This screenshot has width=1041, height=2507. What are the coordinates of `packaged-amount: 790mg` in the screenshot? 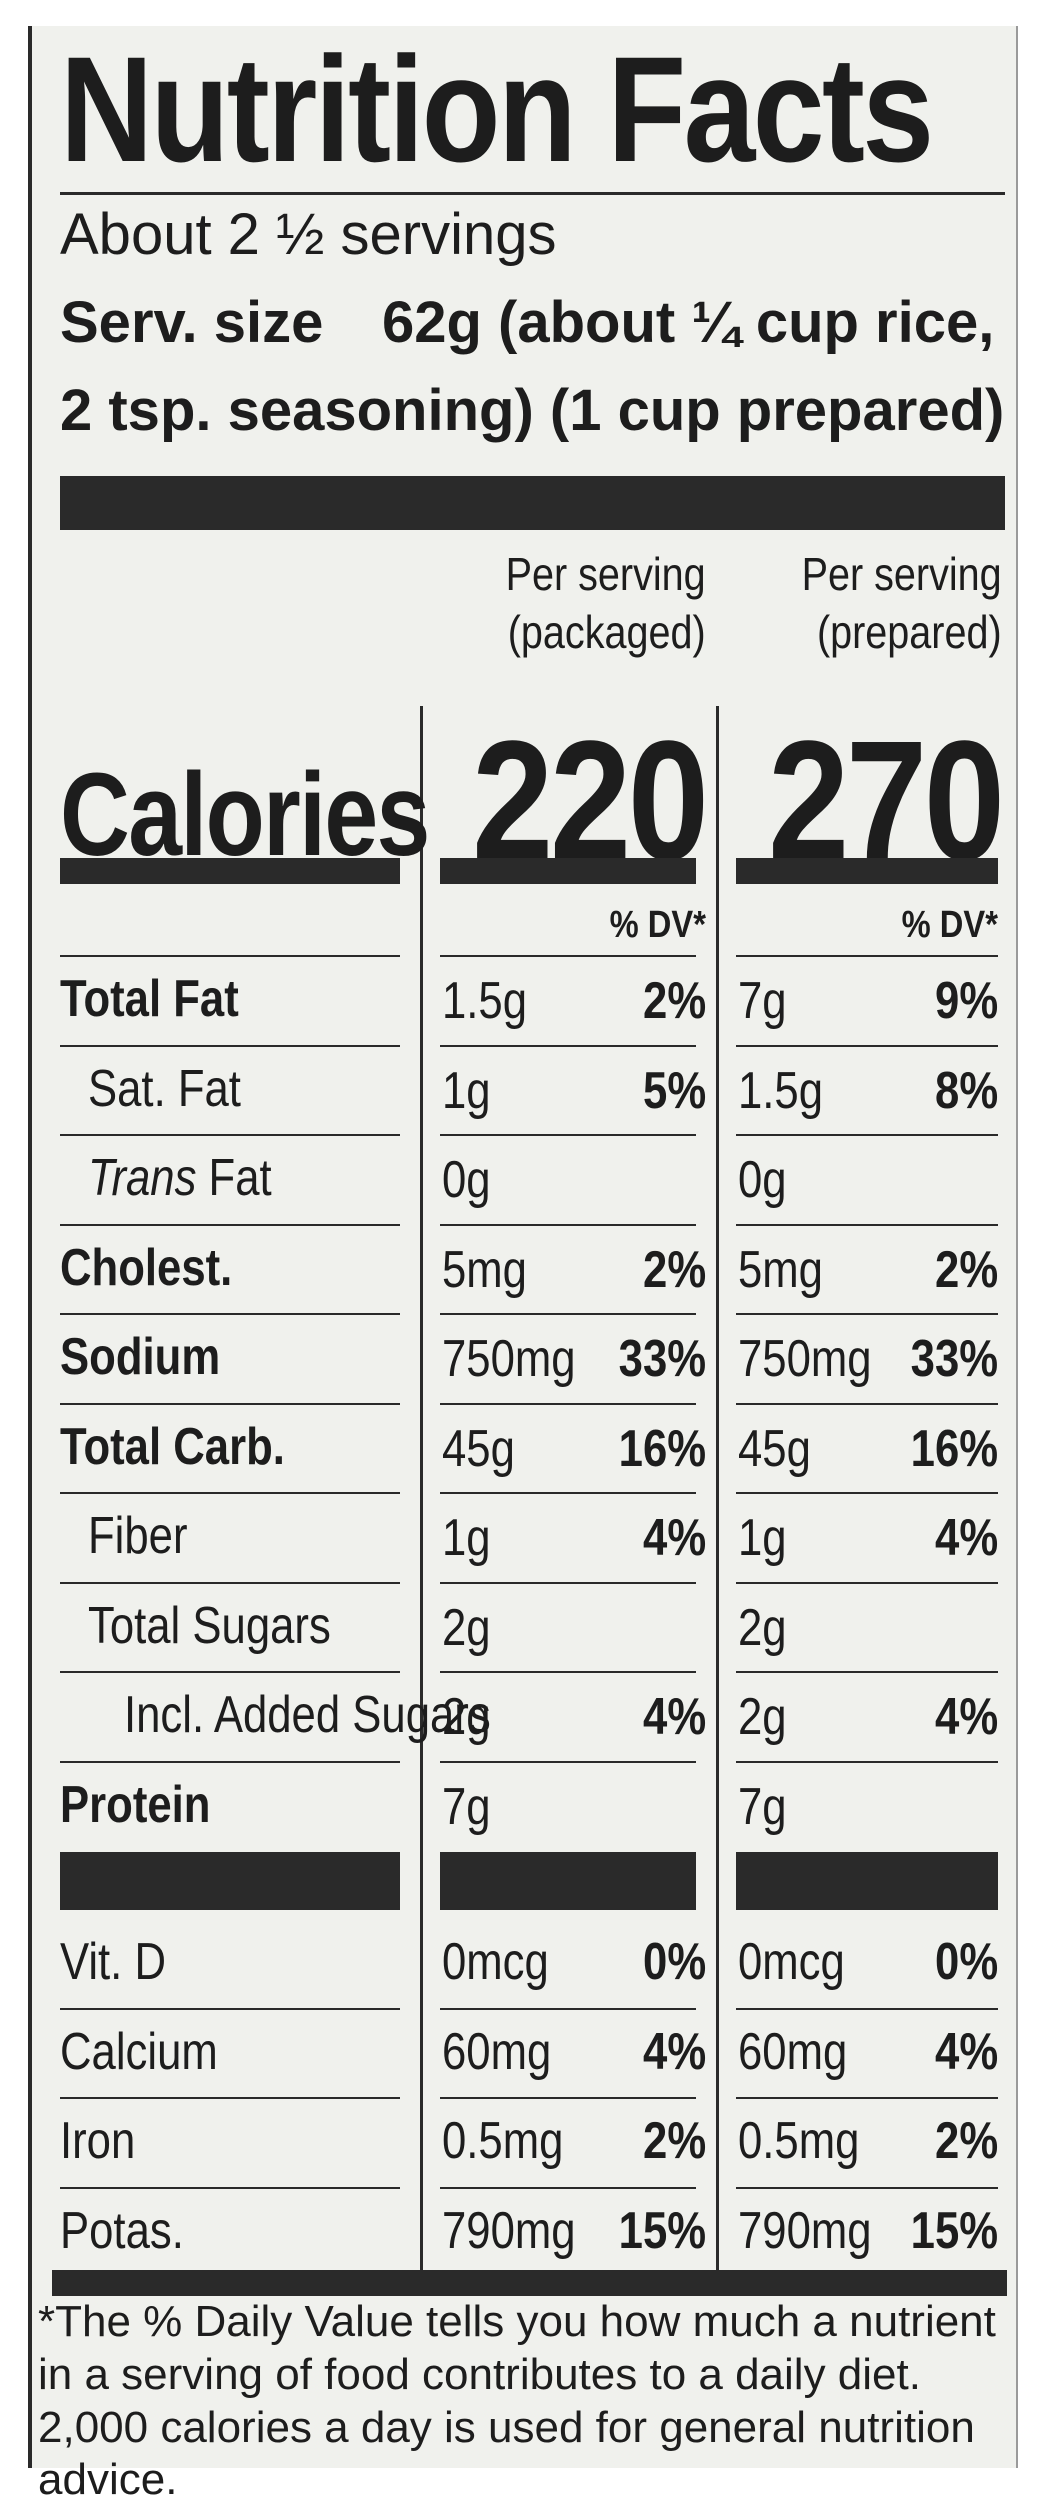 It's located at (509, 2230).